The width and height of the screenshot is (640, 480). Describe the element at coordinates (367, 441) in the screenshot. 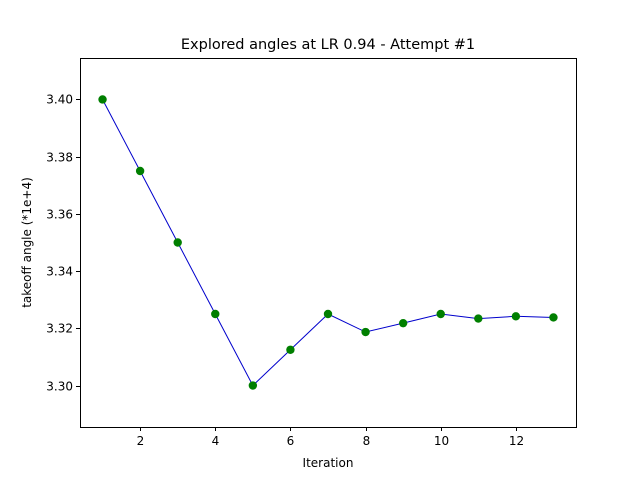

I see `x-tick-label: 8` at that location.